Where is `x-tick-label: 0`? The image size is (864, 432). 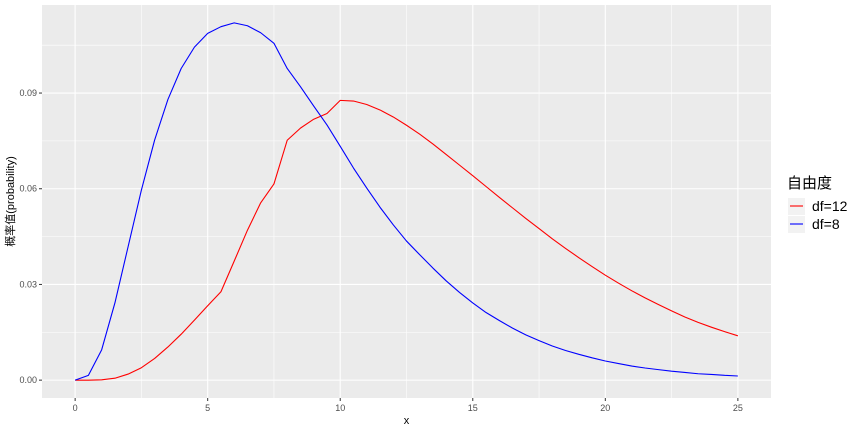
x-tick-label: 0 is located at coordinates (75, 408).